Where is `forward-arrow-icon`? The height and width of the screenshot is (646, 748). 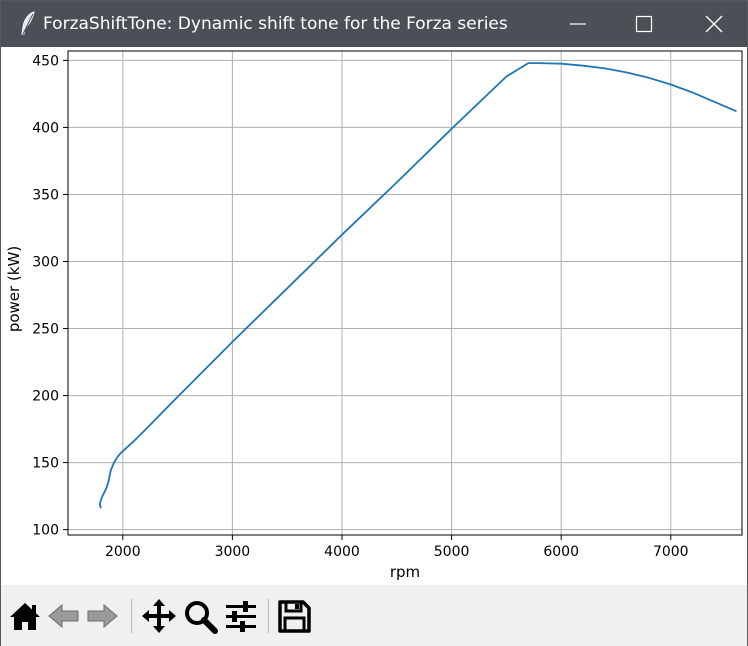
forward-arrow-icon is located at coordinates (102, 616).